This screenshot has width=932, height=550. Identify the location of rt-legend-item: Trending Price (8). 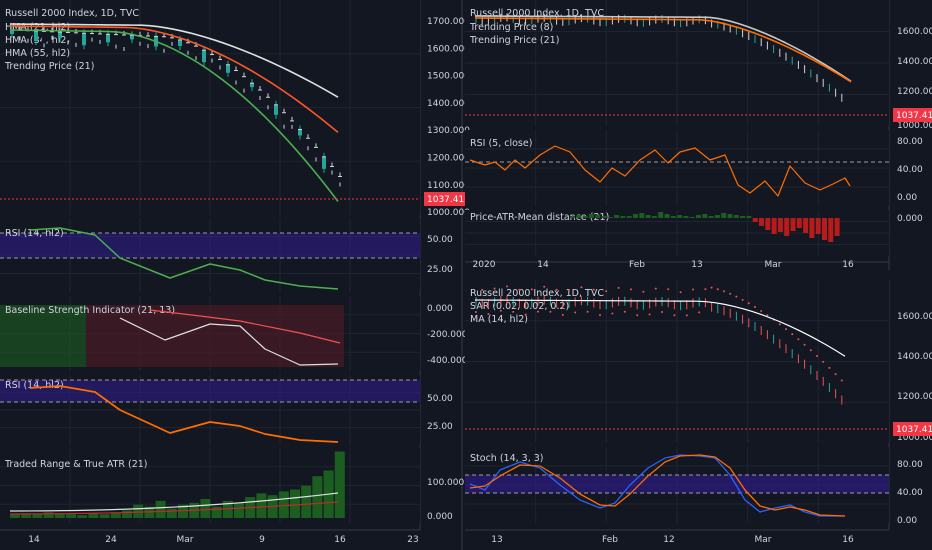
(511, 27).